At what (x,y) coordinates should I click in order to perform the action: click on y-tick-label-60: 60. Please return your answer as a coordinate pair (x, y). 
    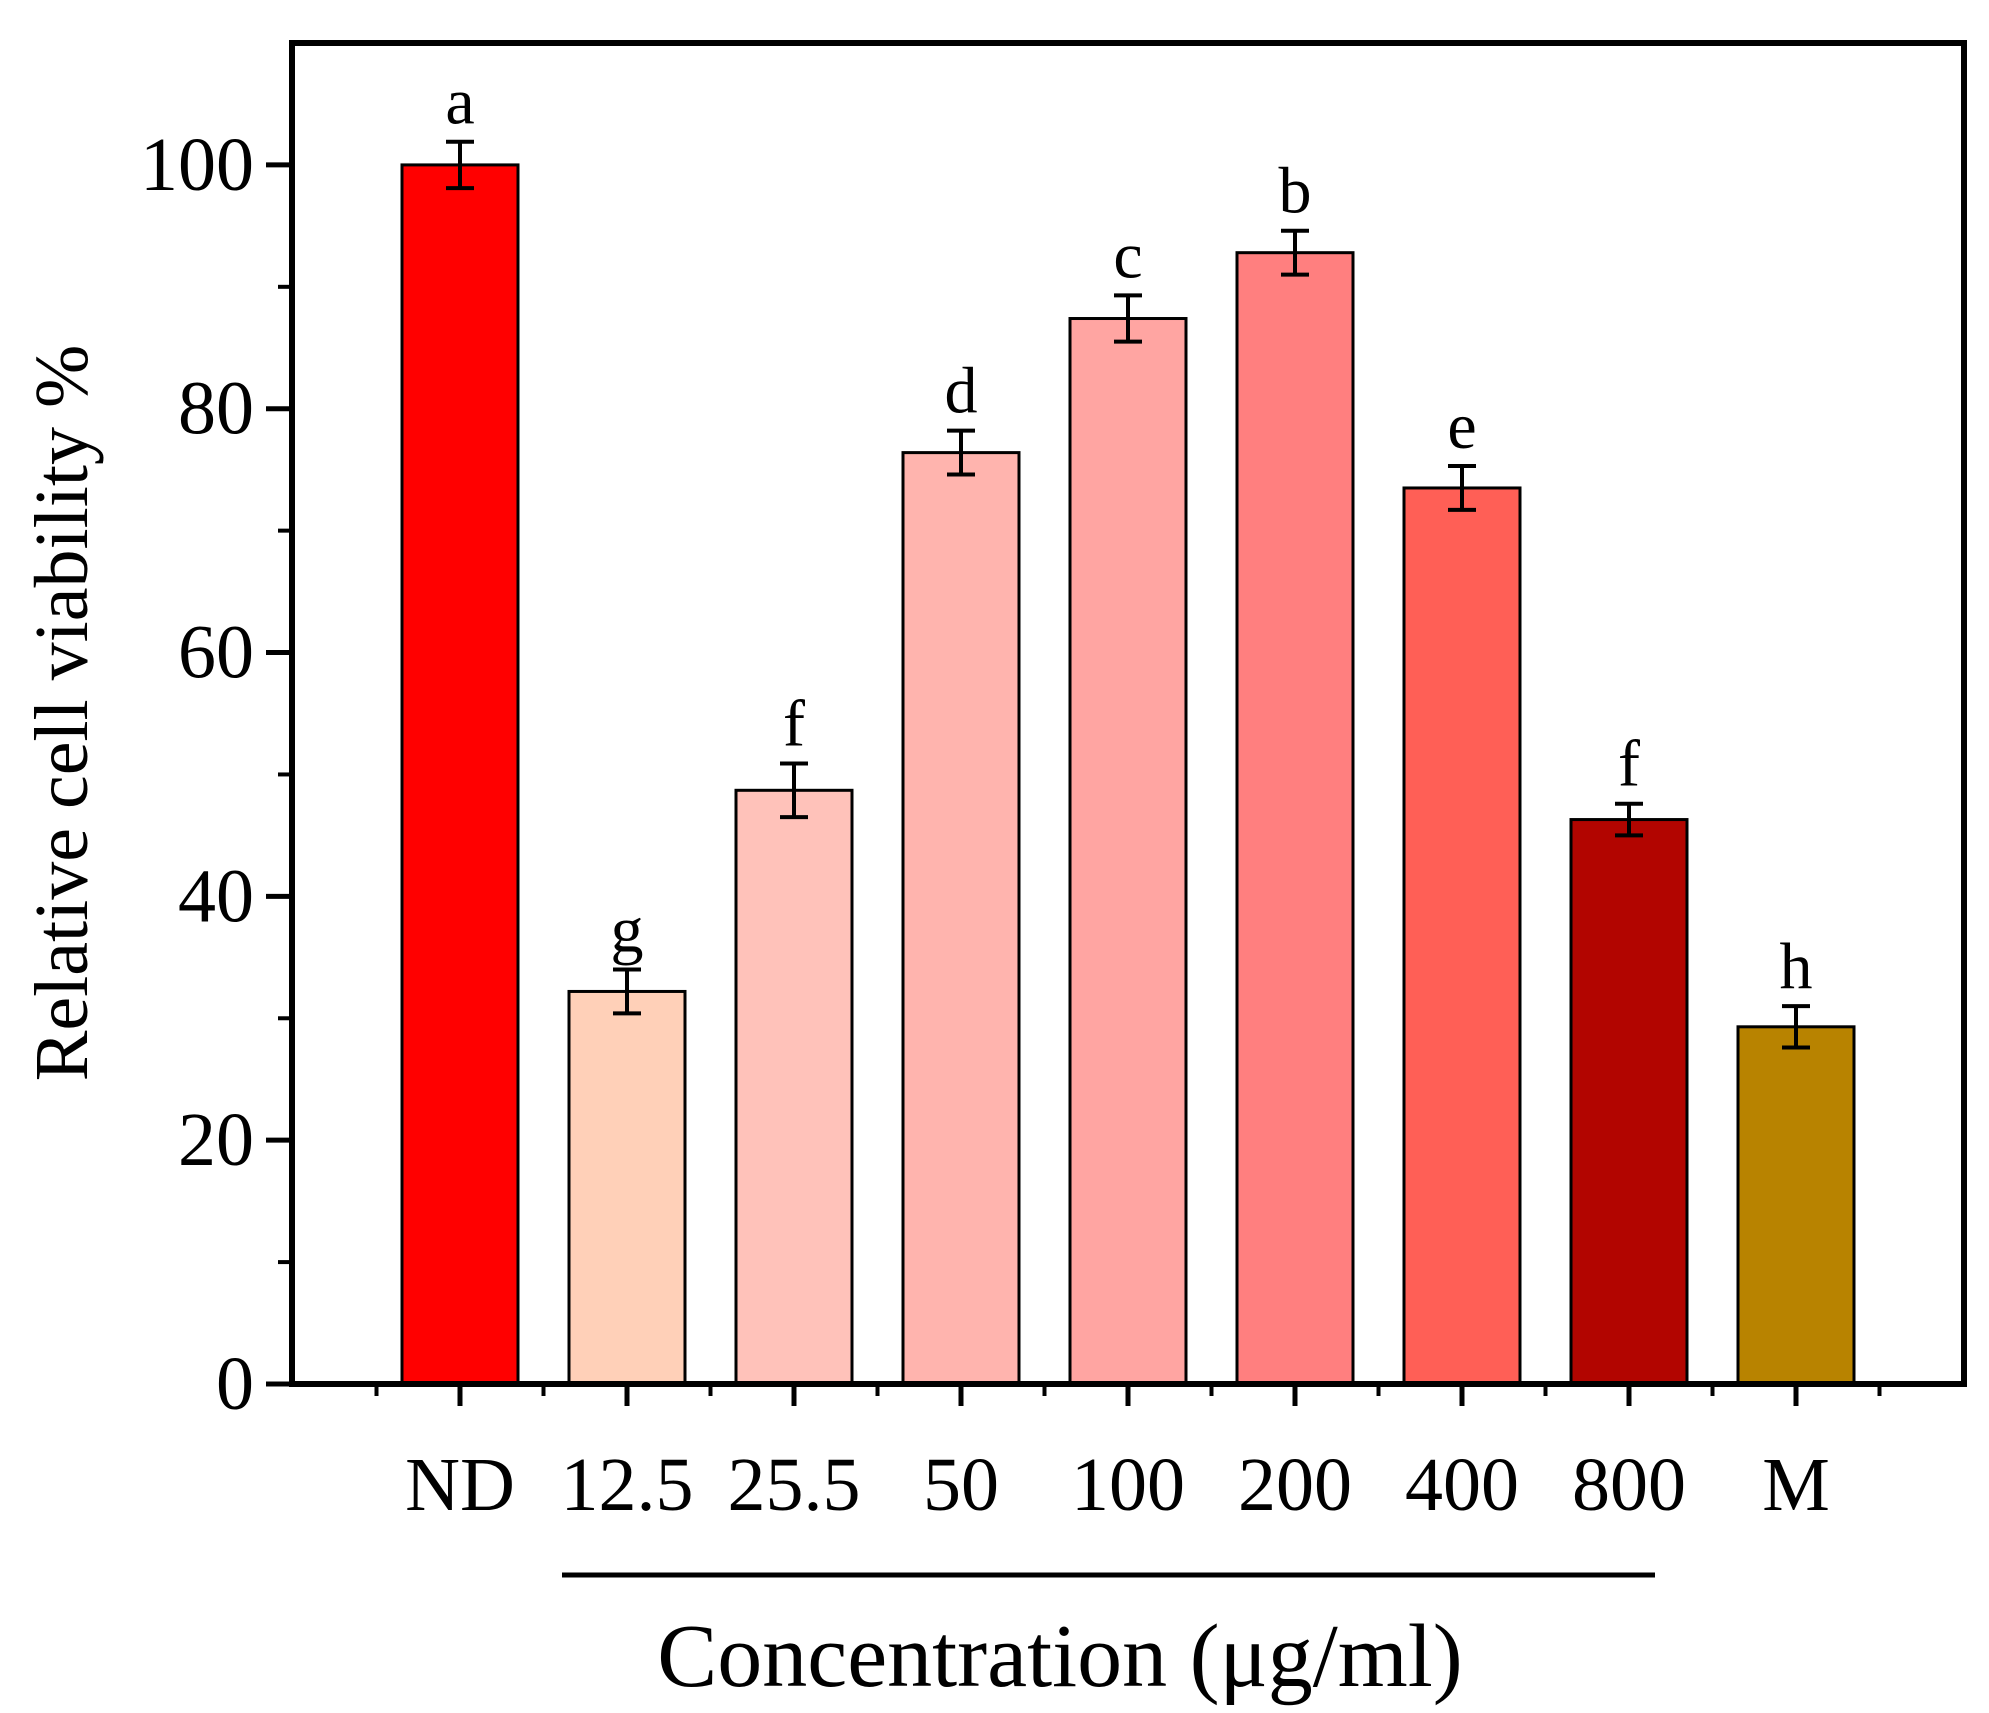
    Looking at the image, I should click on (216, 653).